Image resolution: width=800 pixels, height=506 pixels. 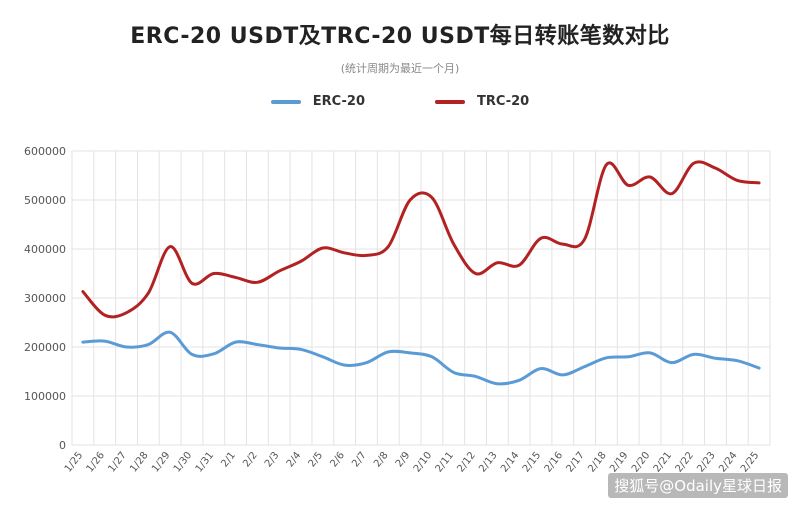 What do you see at coordinates (338, 101) in the screenshot?
I see `legend-label-erc20: ERC-20` at bounding box center [338, 101].